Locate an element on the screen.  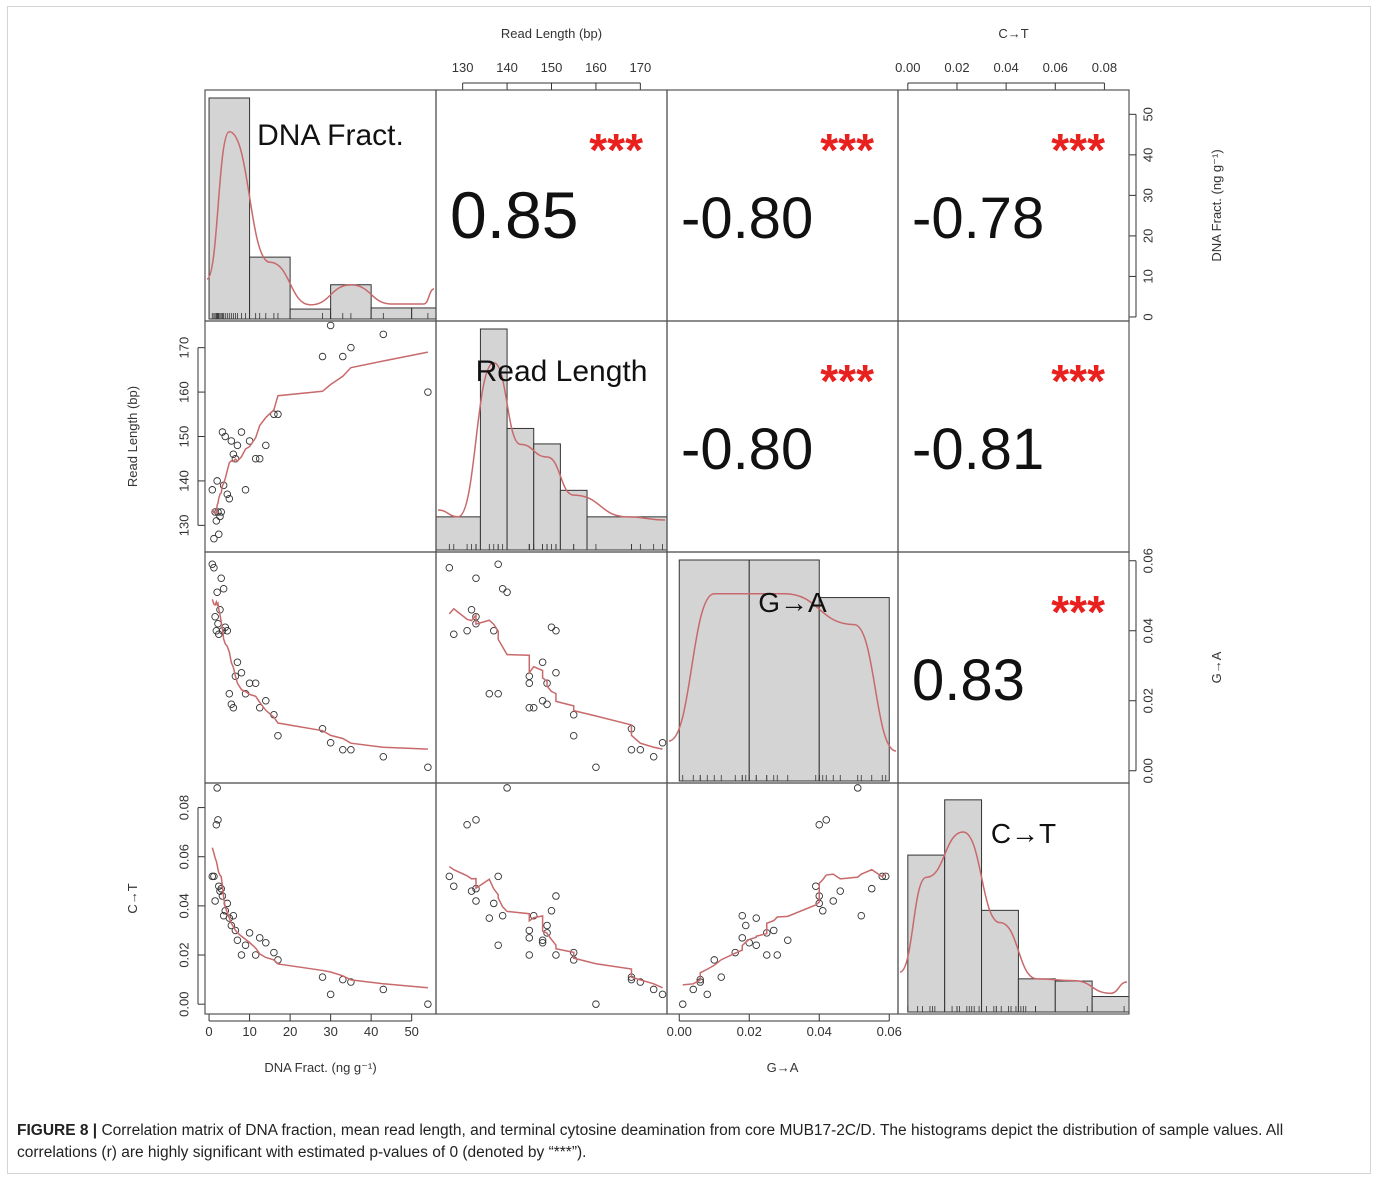
axis-tick-label: 10 is located at coordinates (1147, 276).